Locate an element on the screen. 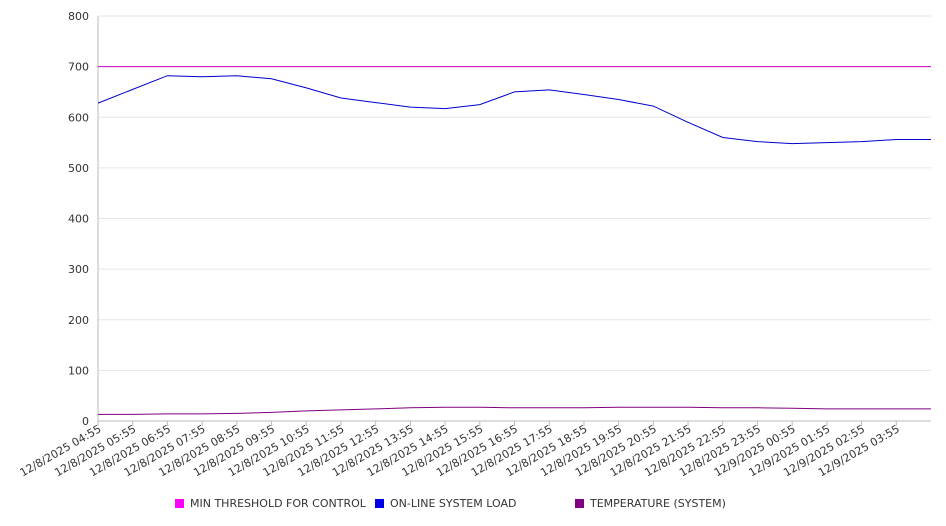 The image size is (946, 526). legend-swatch-system-load is located at coordinates (379, 503).